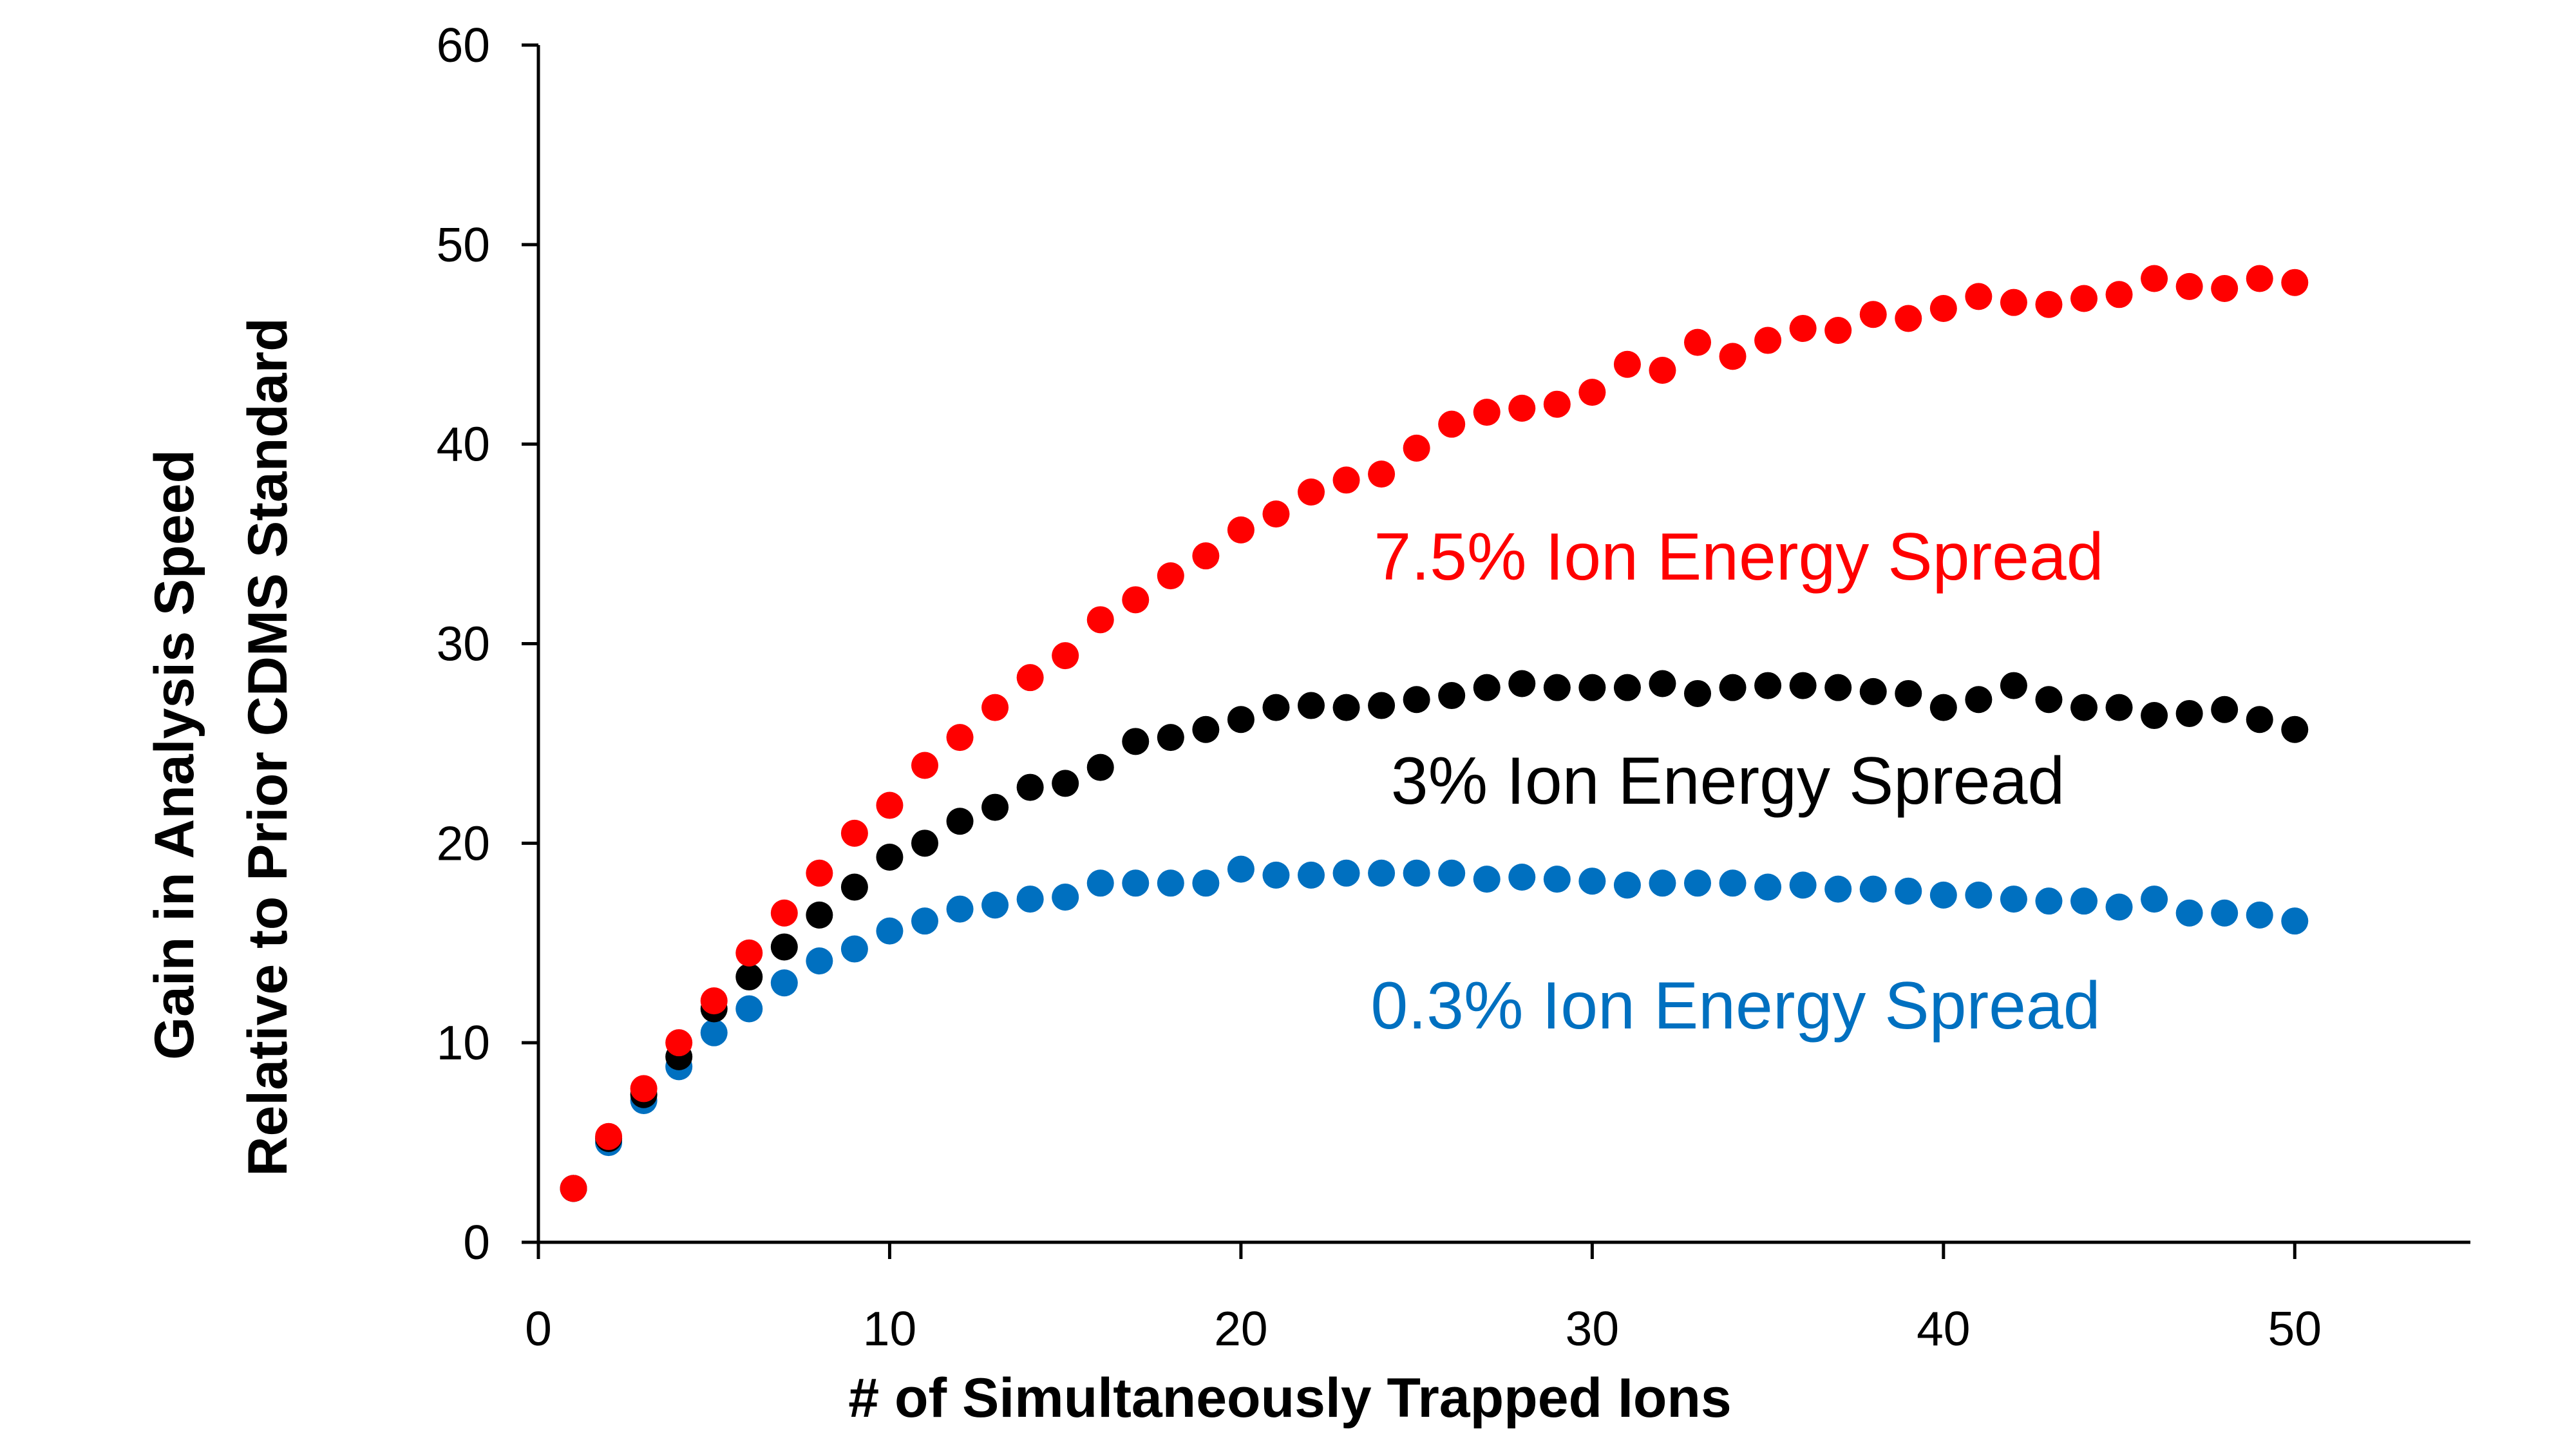 The width and height of the screenshot is (2576, 1449). Describe the element at coordinates (2295, 1329) in the screenshot. I see `x-tick-label: 50` at that location.